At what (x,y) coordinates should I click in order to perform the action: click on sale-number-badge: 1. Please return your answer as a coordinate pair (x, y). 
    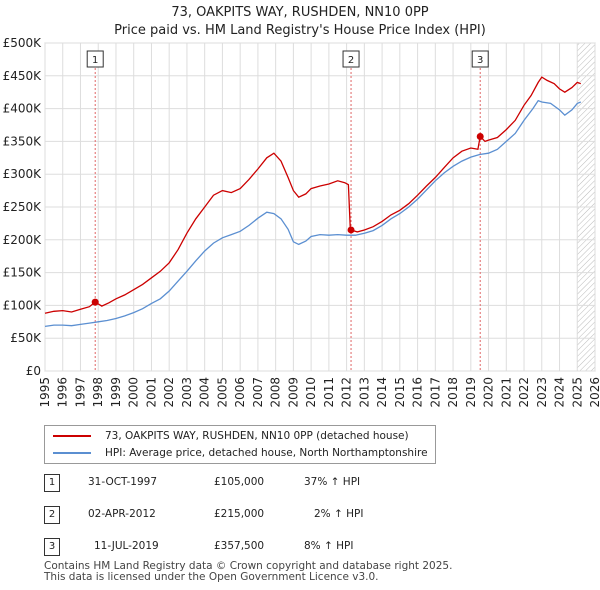
    Looking at the image, I should click on (52, 483).